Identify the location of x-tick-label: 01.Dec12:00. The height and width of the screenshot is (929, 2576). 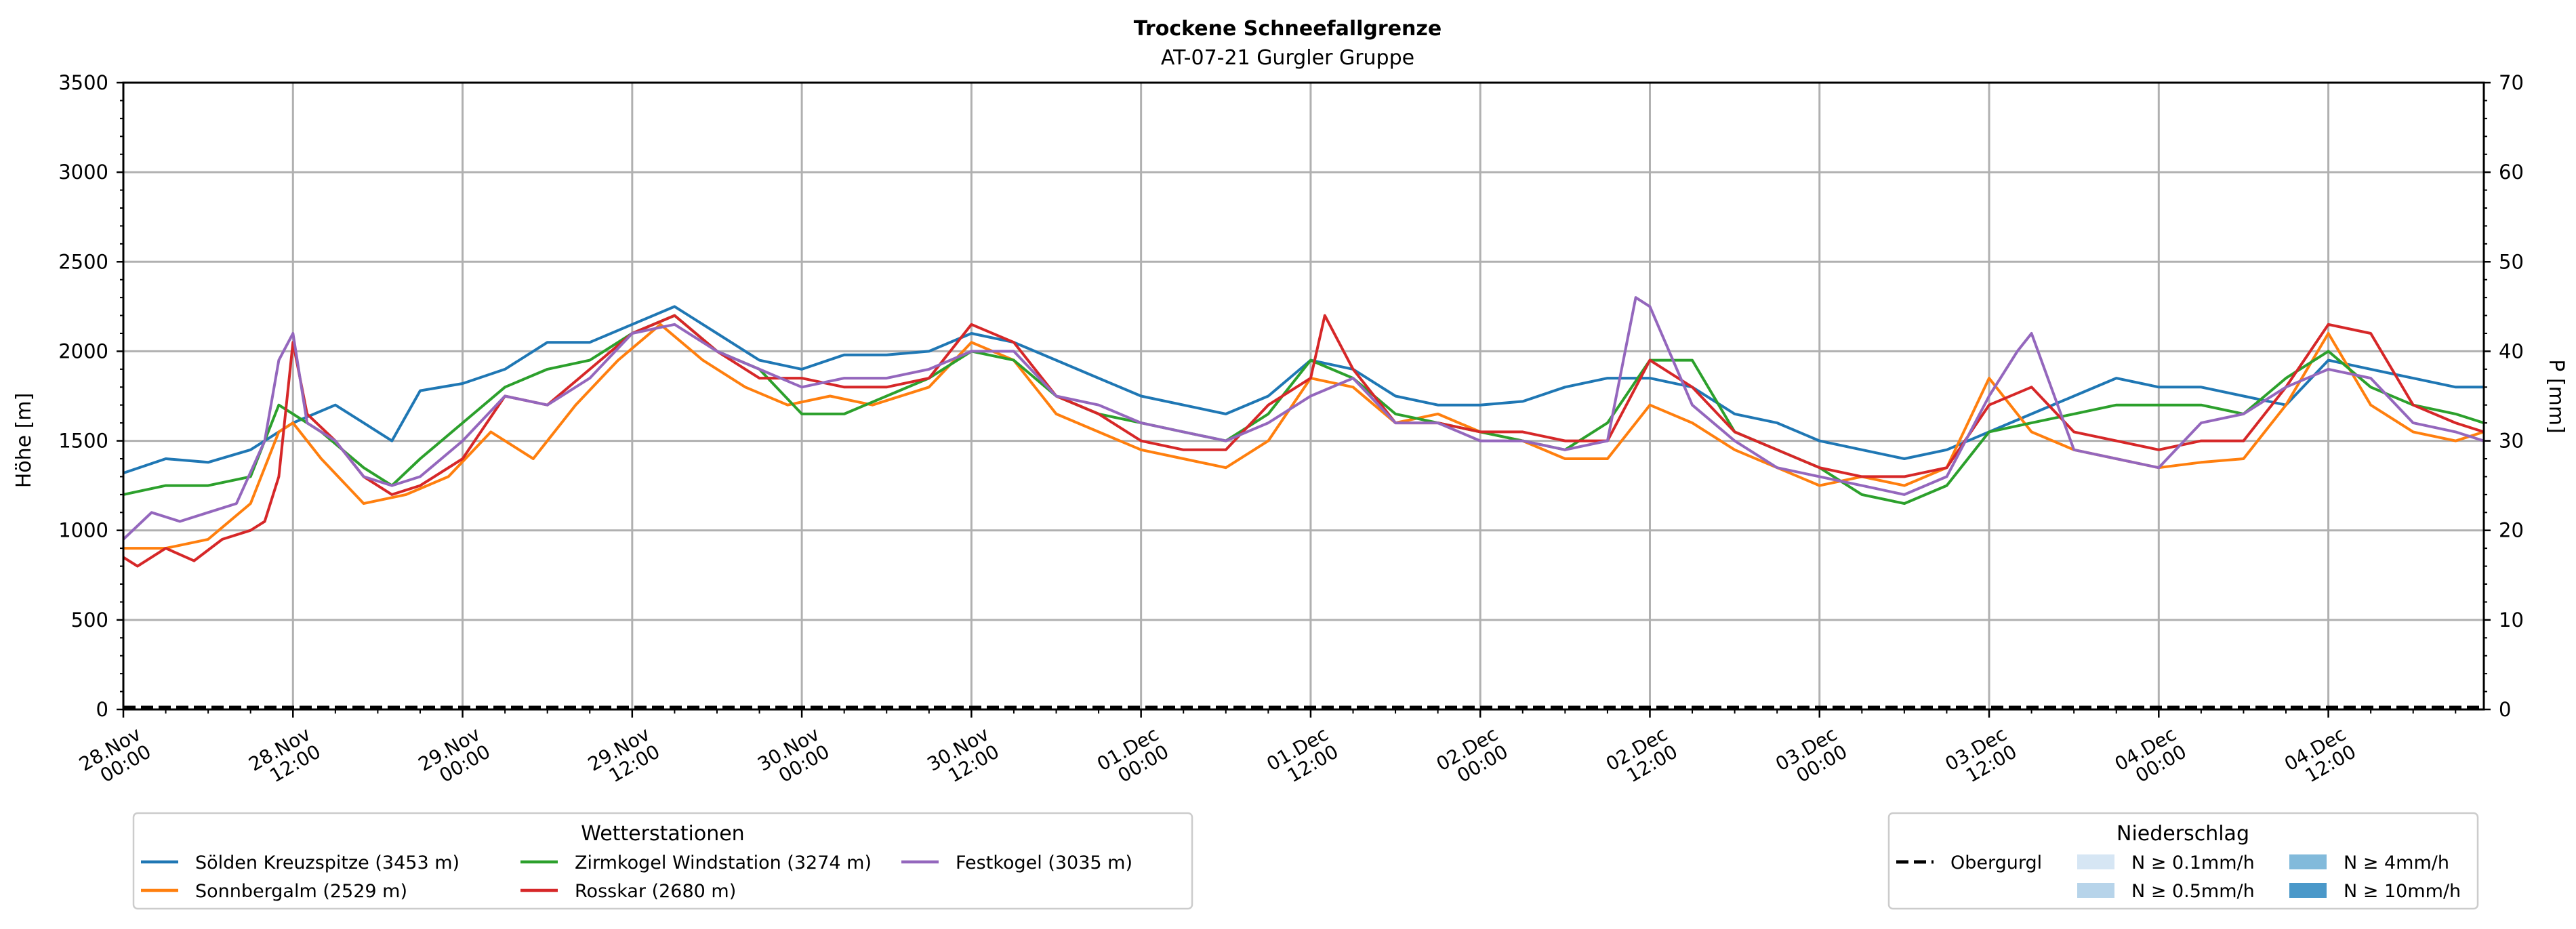
(1303, 757).